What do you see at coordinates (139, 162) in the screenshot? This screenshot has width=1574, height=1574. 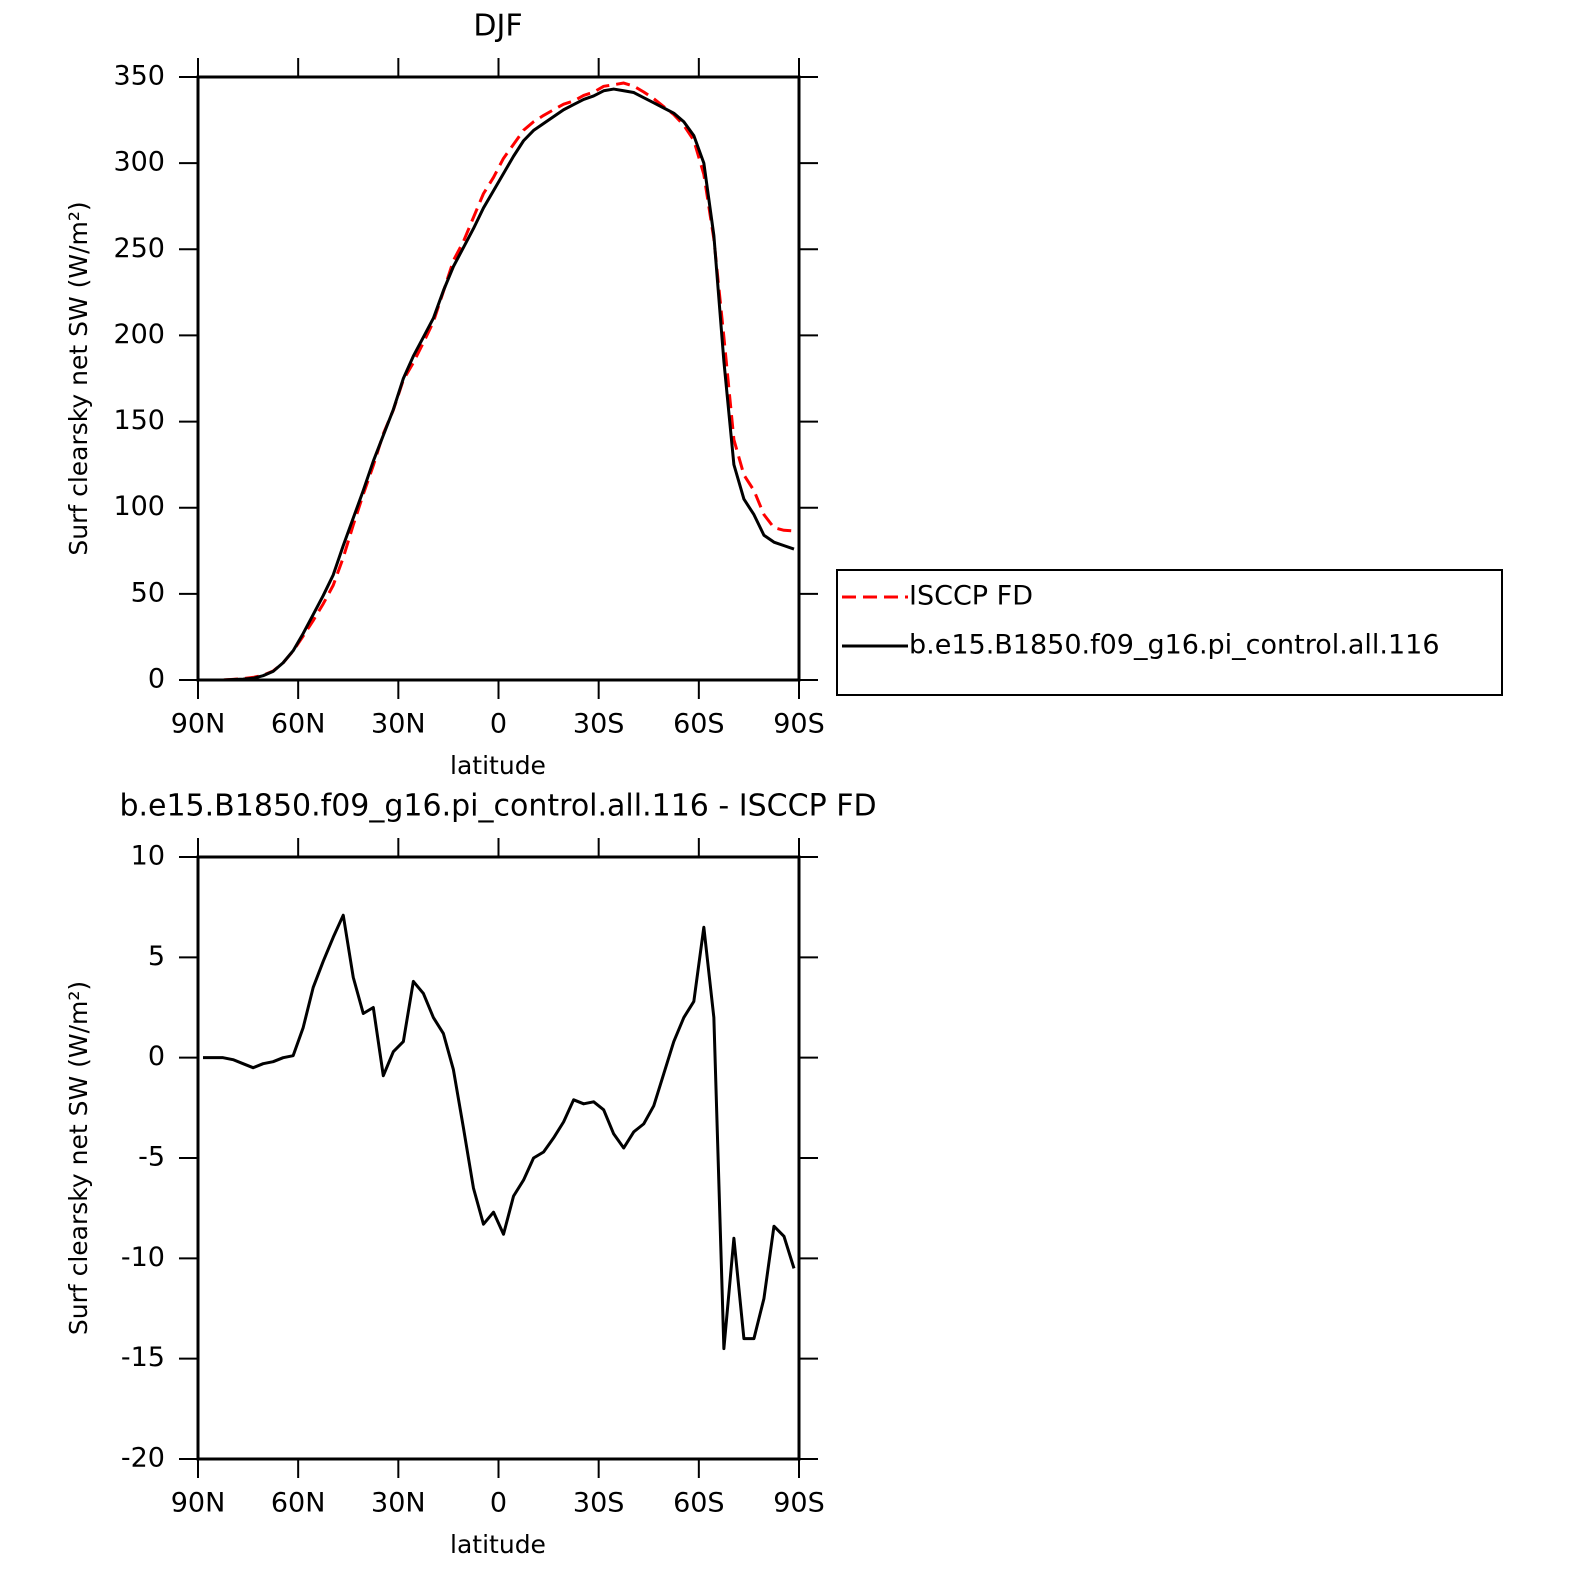 I see `y-tick-label: 300` at bounding box center [139, 162].